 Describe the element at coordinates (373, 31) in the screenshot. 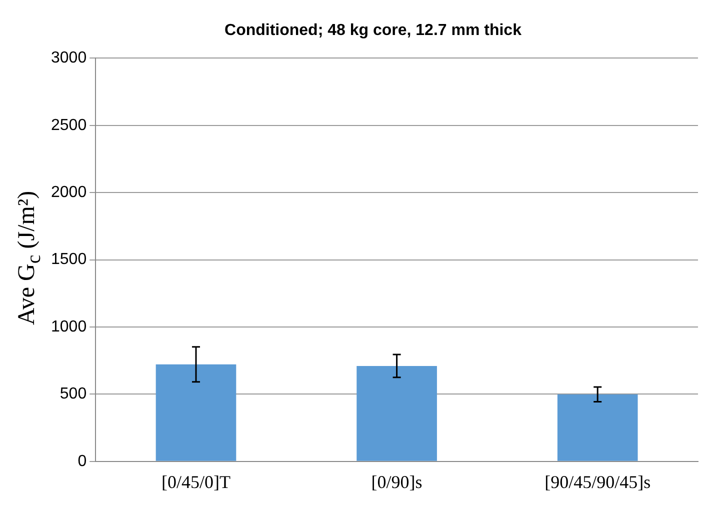

I see `chart-title: Conditioned; 48 kg core, 12.7 mm thick` at that location.